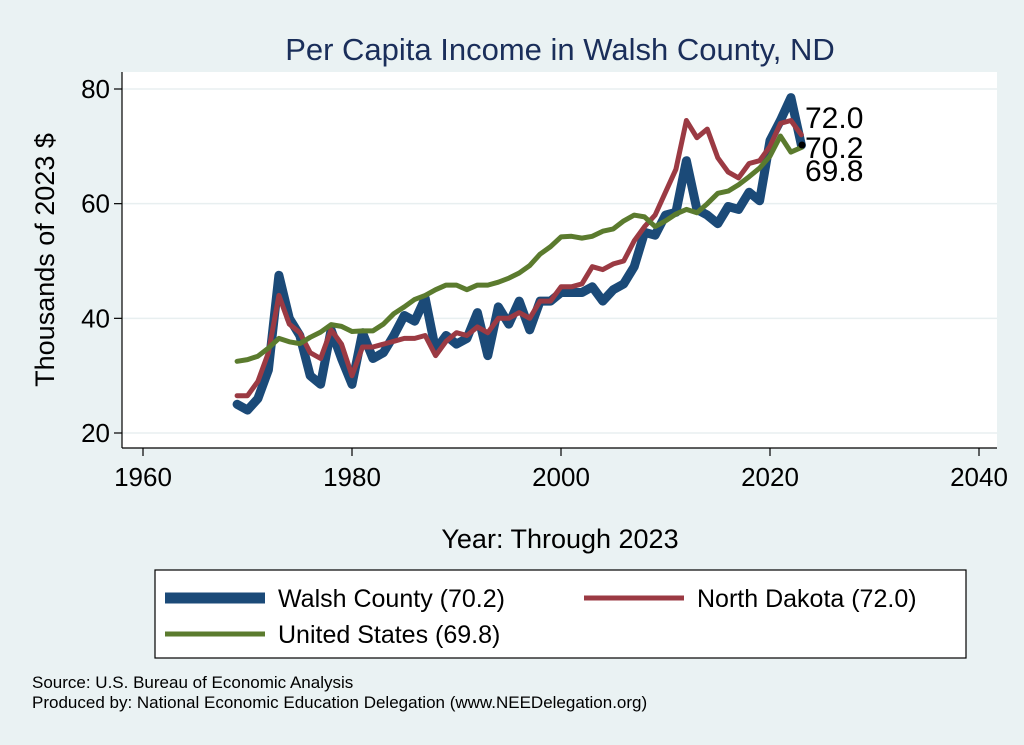  What do you see at coordinates (101, 261) in the screenshot?
I see `y-axis-ticks: 20 40 60 80` at bounding box center [101, 261].